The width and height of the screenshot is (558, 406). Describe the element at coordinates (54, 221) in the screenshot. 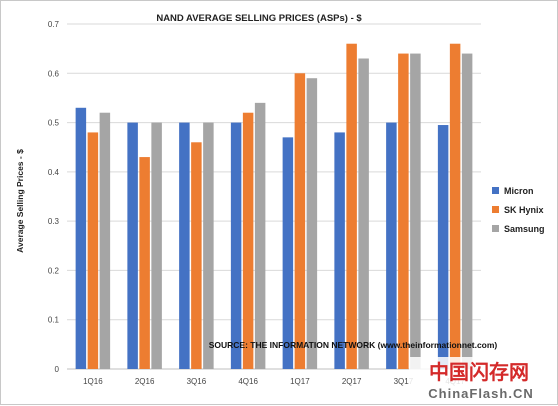

I see `y-tick-label: 0.3` at that location.